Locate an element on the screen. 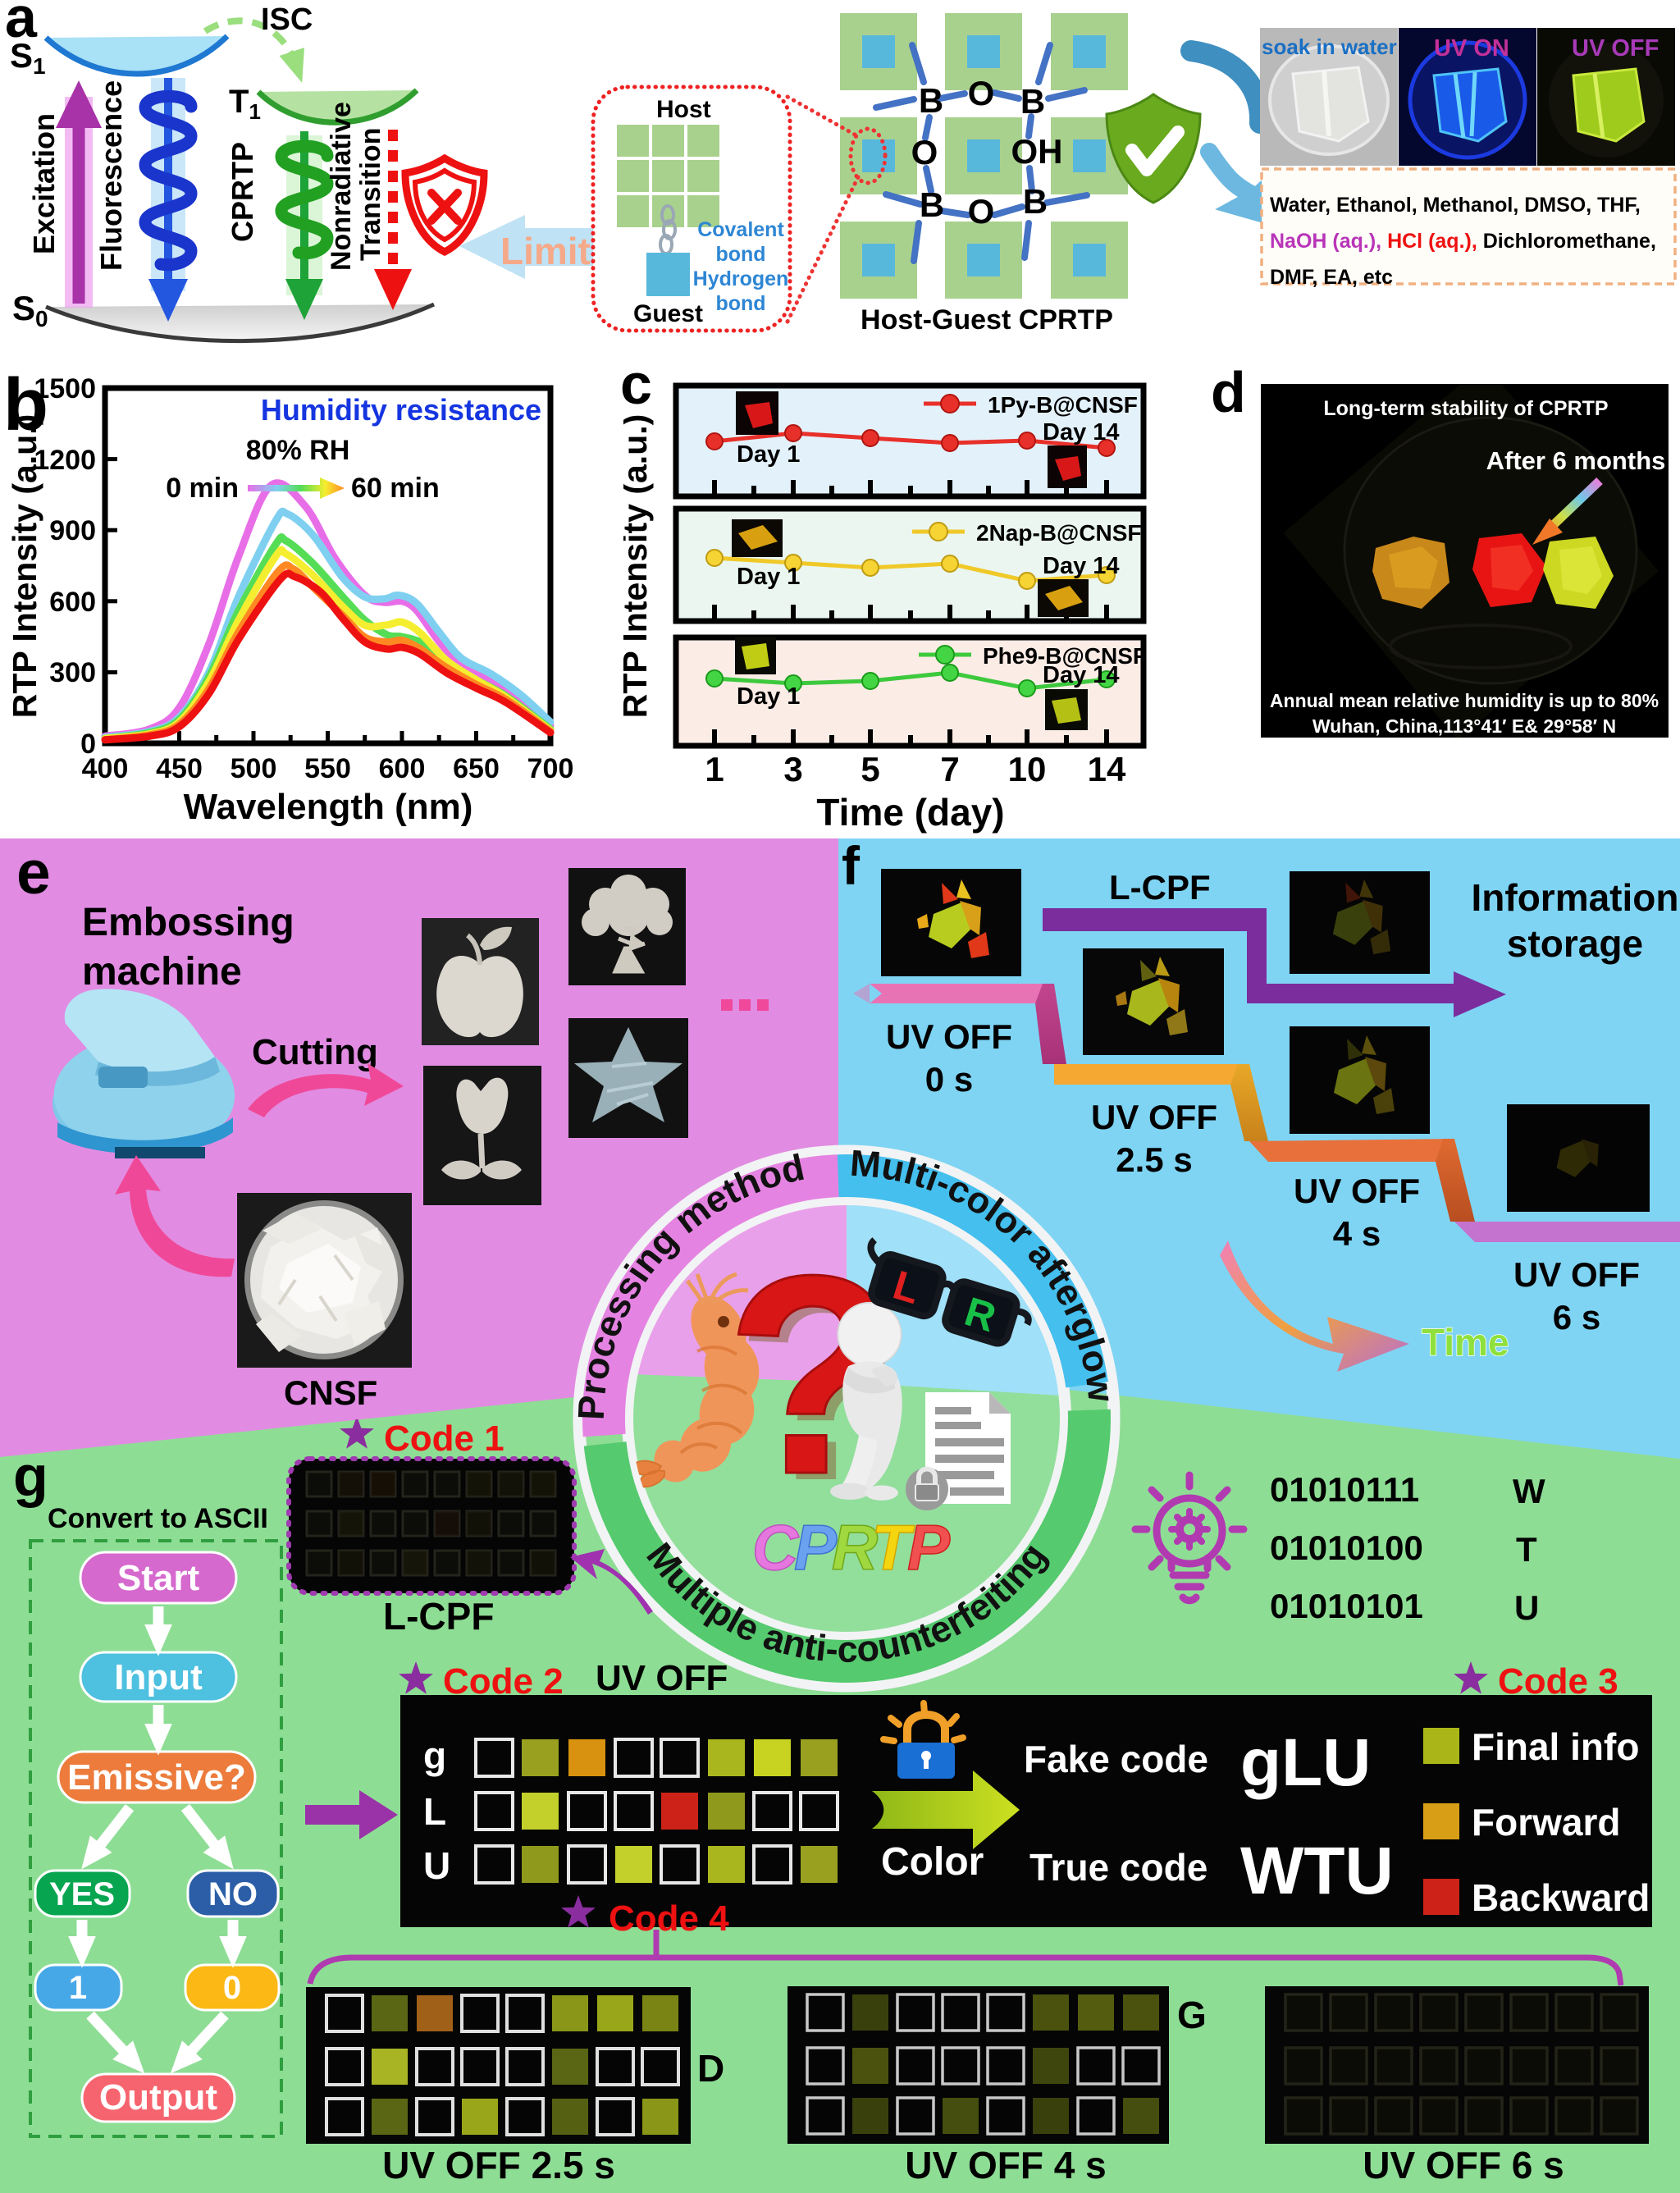 The height and width of the screenshot is (2193, 1680). svg-text: 01010100 is located at coordinates (1346, 1547).